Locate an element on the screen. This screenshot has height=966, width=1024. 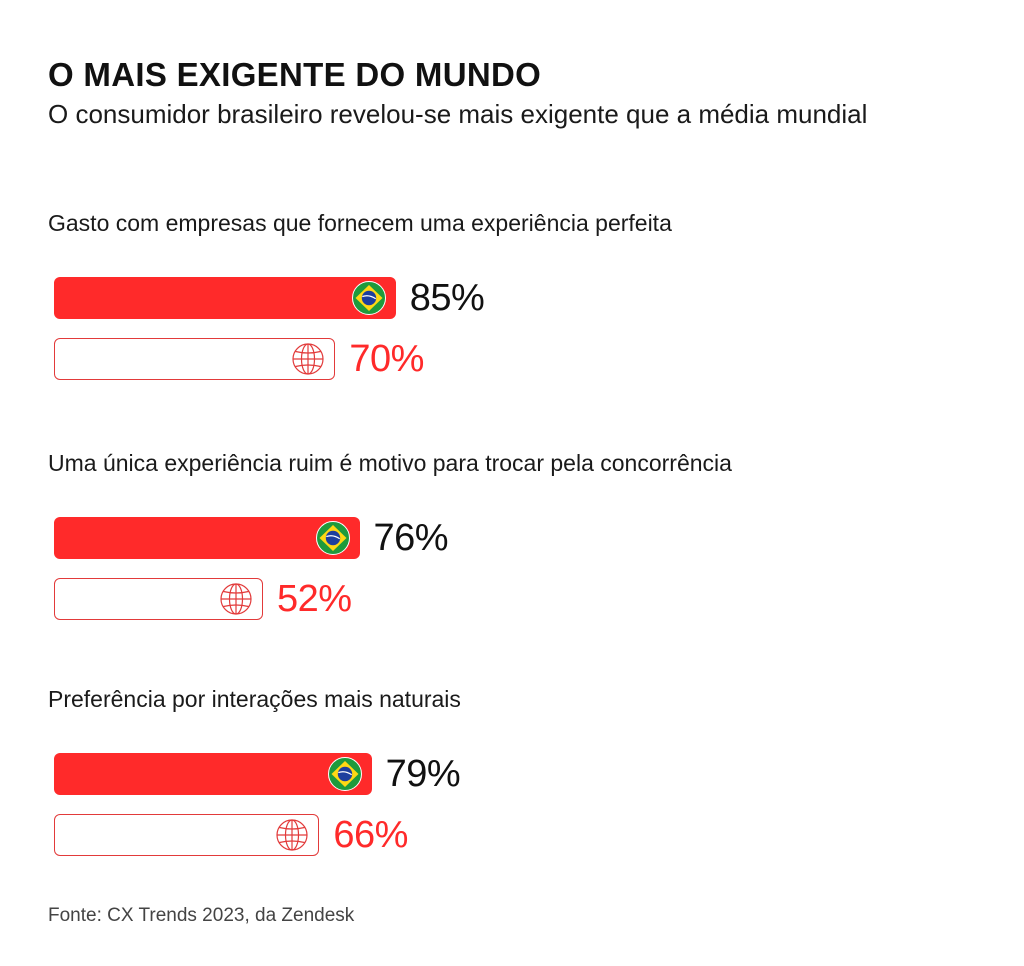
value-label-mundo: 66% is located at coordinates (370, 835).